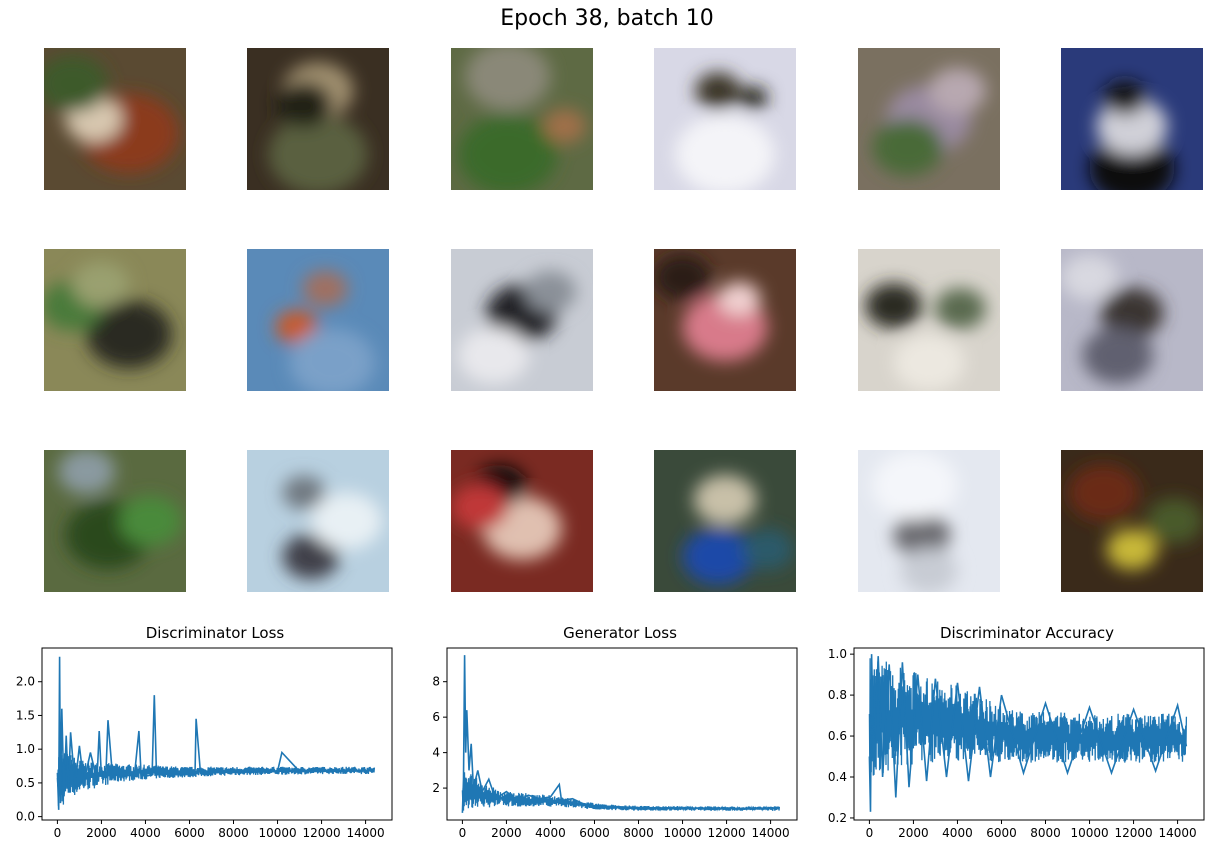  What do you see at coordinates (436, 717) in the screenshot?
I see `y-tick-label: 6` at bounding box center [436, 717].